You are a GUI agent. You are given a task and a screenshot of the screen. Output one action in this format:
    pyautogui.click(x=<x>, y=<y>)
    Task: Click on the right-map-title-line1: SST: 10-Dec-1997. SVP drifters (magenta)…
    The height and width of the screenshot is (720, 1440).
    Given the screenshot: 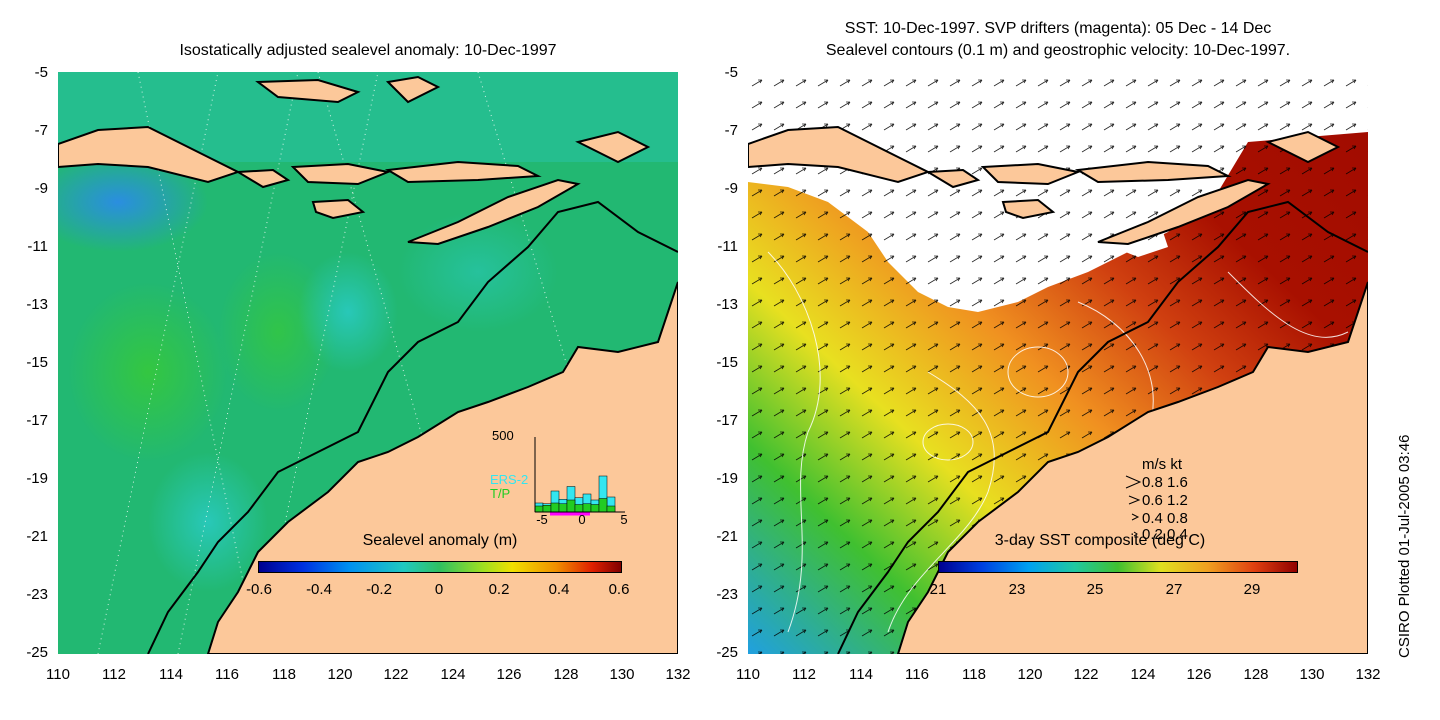 What is the action you would take?
    pyautogui.click(x=1058, y=28)
    